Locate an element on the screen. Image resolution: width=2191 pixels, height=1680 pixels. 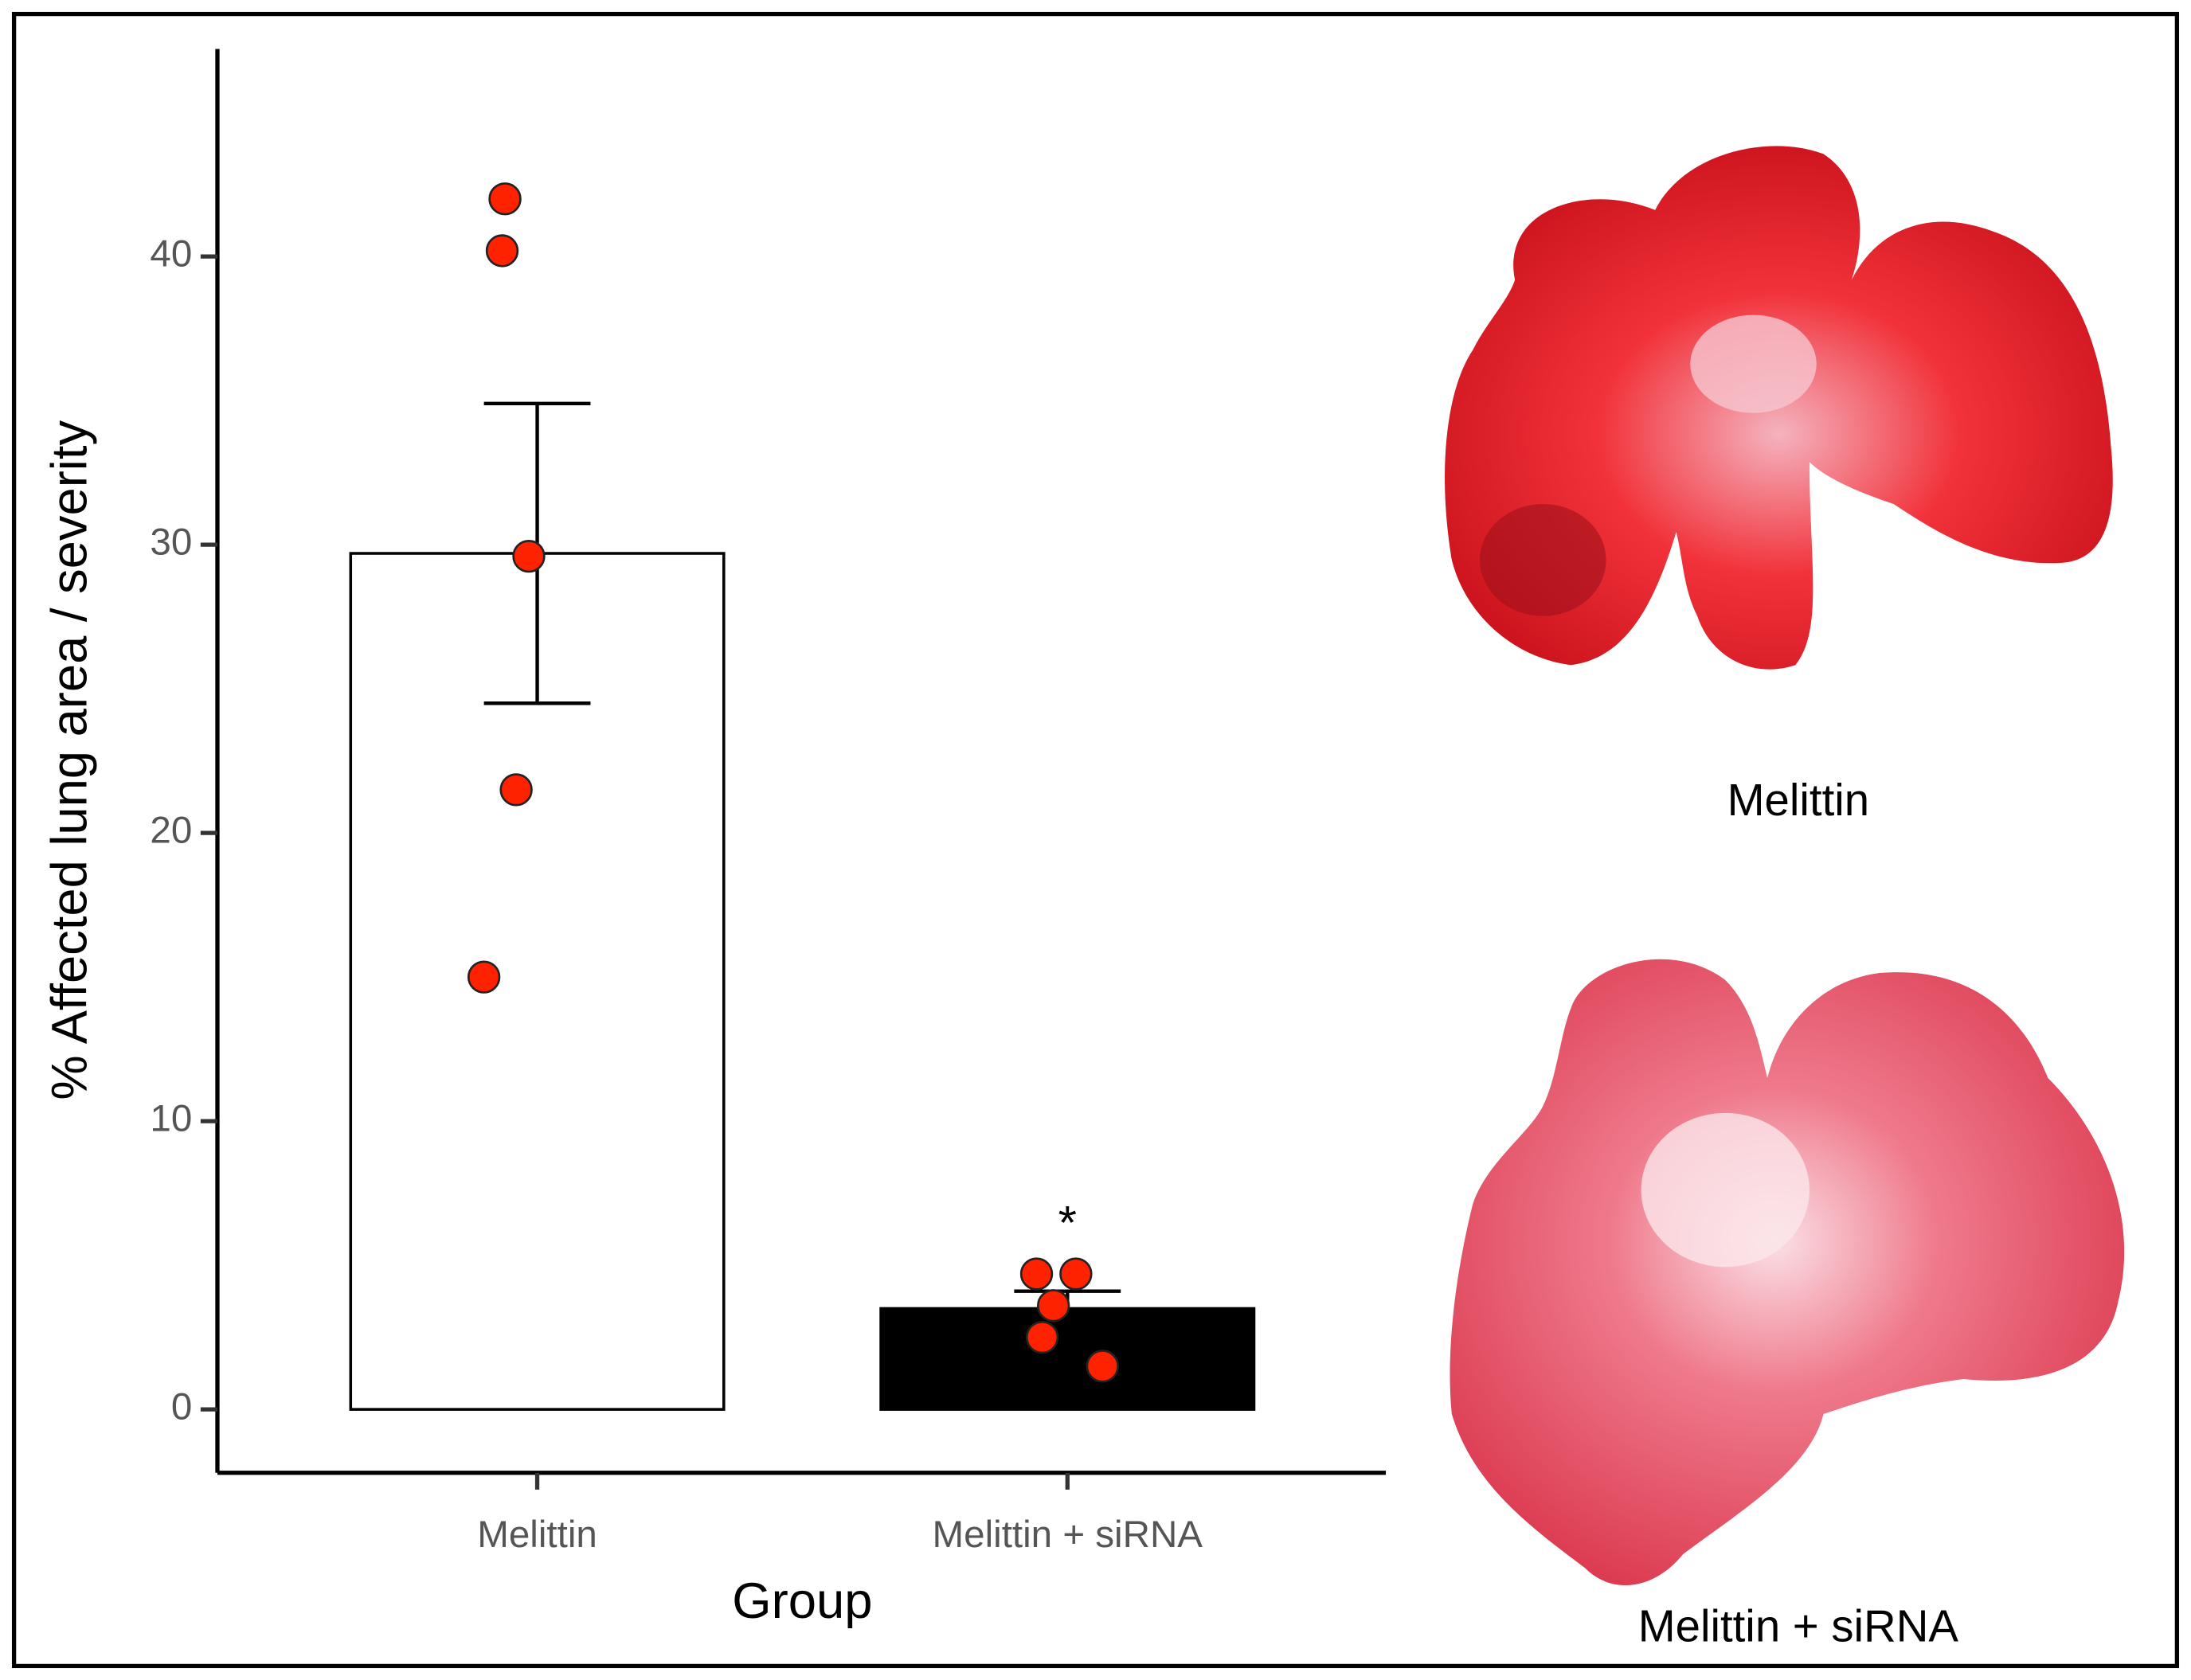
y-axis-title: % Affected lung area / severity is located at coordinates (69, 760).